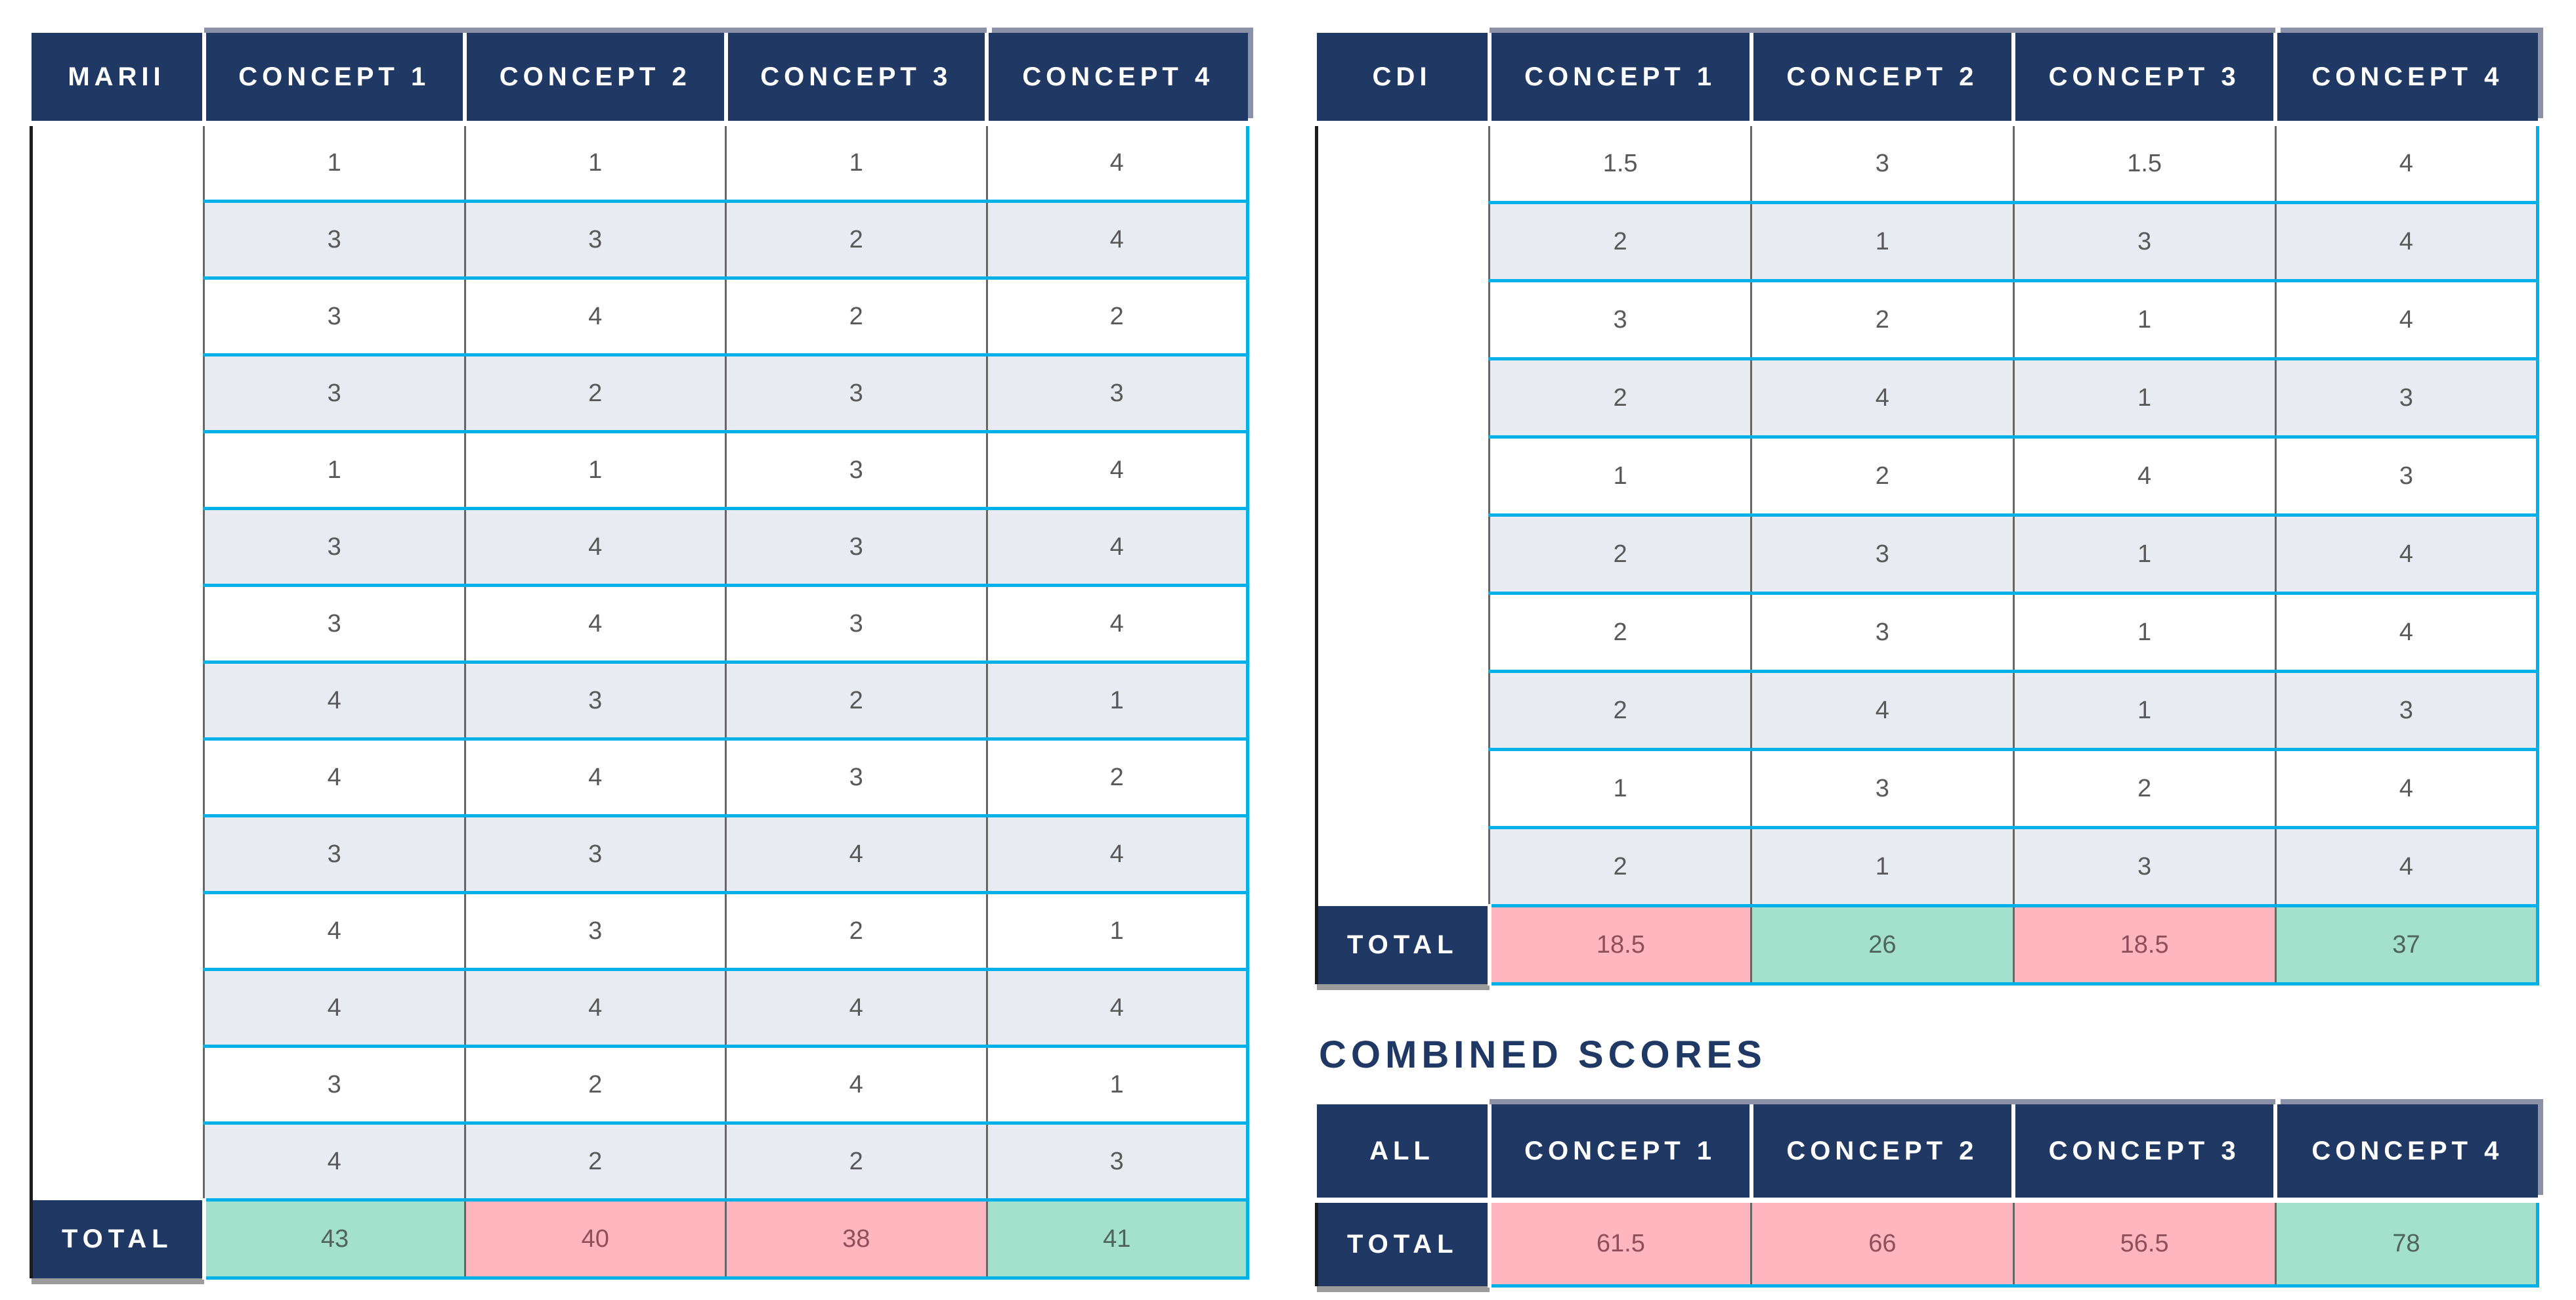  Describe the element at coordinates (1402, 944) in the screenshot. I see `cdi-total-label-cell: TOTAL` at that location.